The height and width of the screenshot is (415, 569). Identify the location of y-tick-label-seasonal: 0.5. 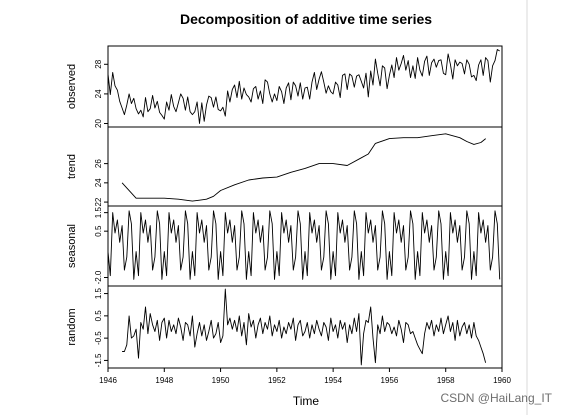
(98, 231).